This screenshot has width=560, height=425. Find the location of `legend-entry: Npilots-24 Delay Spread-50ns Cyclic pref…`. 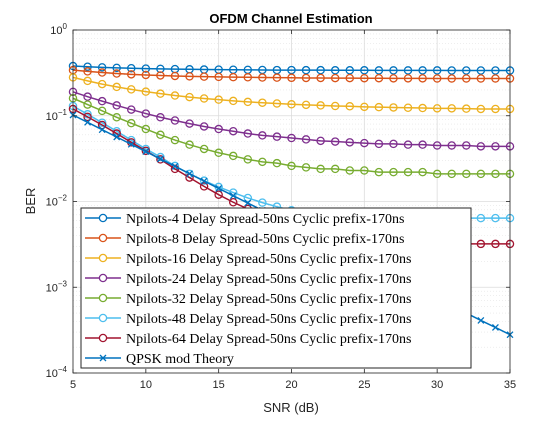

legend-entry: Npilots-24 Delay Spread-50ns Cyclic pref… is located at coordinates (248, 279).